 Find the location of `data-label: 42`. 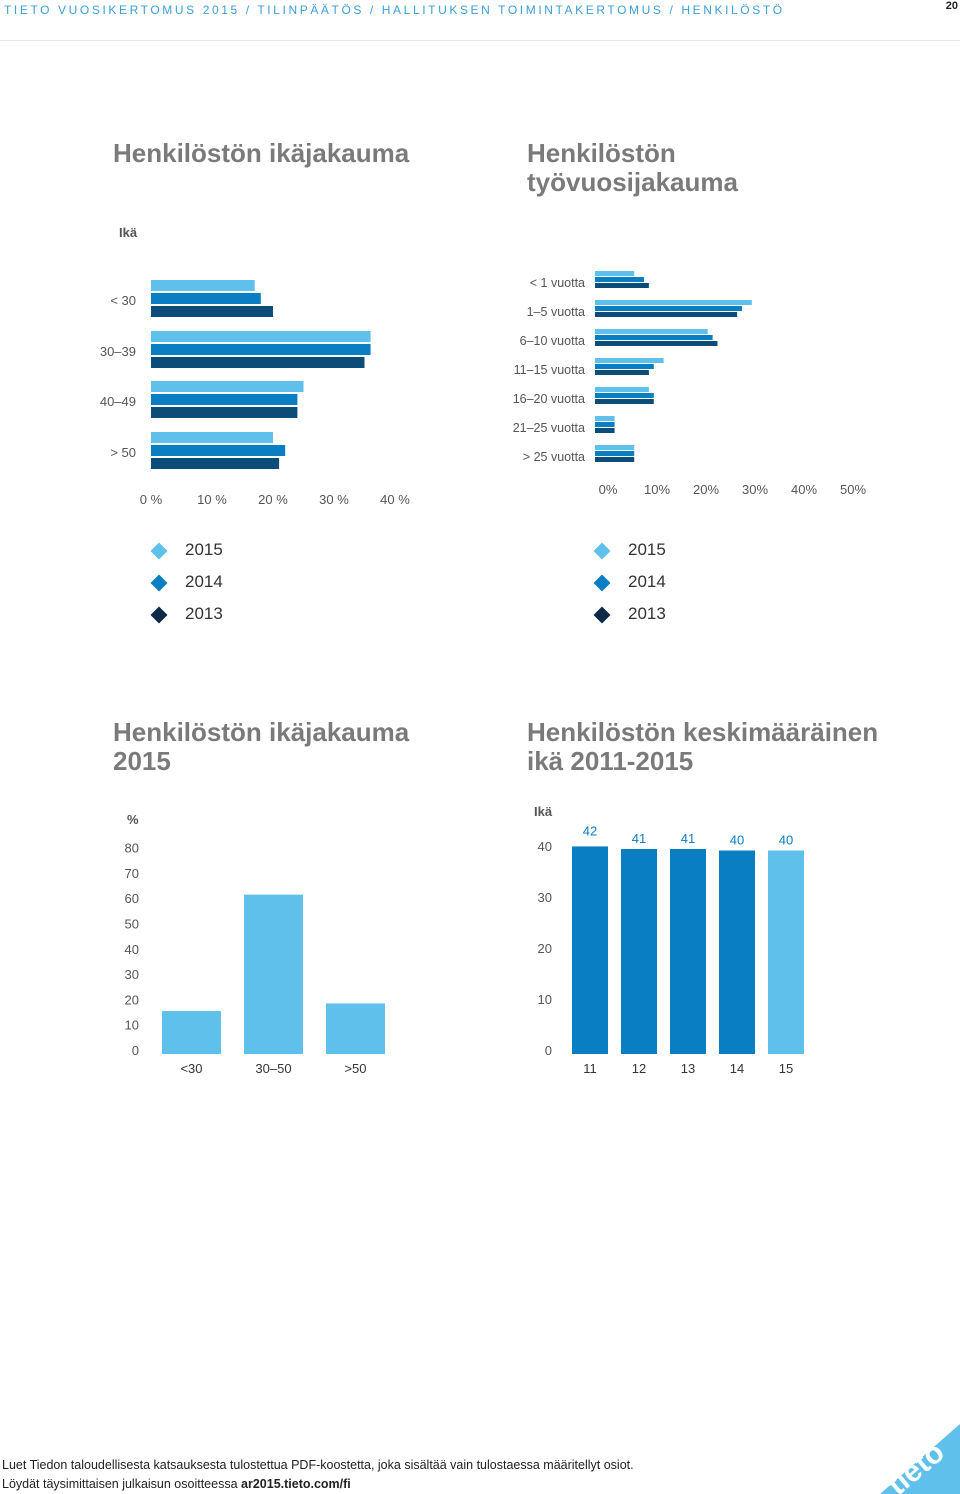

data-label: 42 is located at coordinates (590, 830).